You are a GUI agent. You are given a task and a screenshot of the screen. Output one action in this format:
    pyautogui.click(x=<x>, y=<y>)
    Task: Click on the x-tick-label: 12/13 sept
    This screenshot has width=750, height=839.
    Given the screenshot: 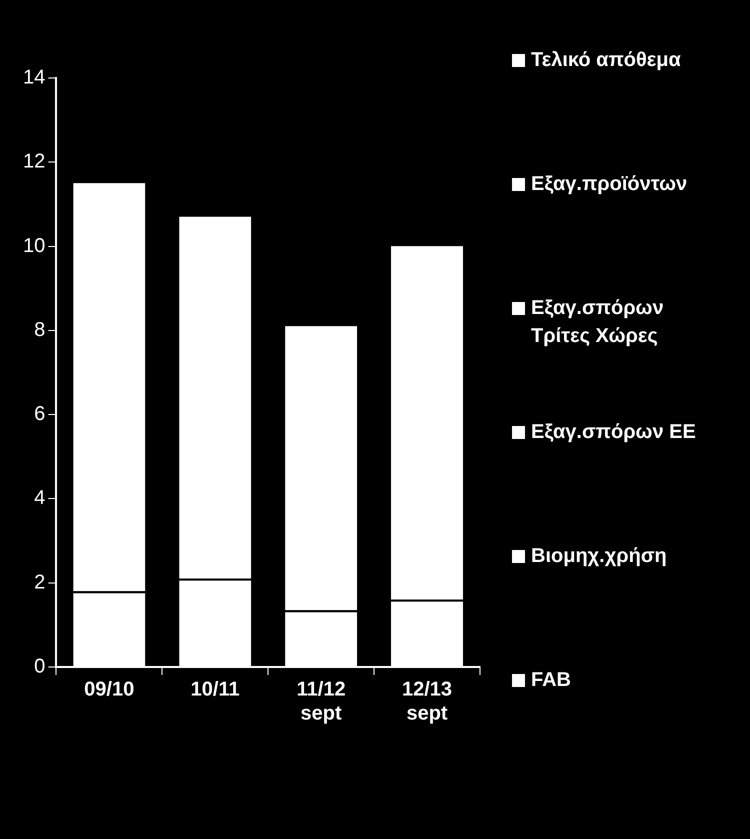 What is the action you would take?
    pyautogui.click(x=427, y=701)
    